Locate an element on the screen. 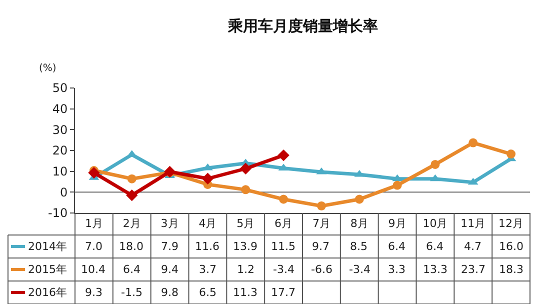  data-label: 4.7 is located at coordinates (473, 246).